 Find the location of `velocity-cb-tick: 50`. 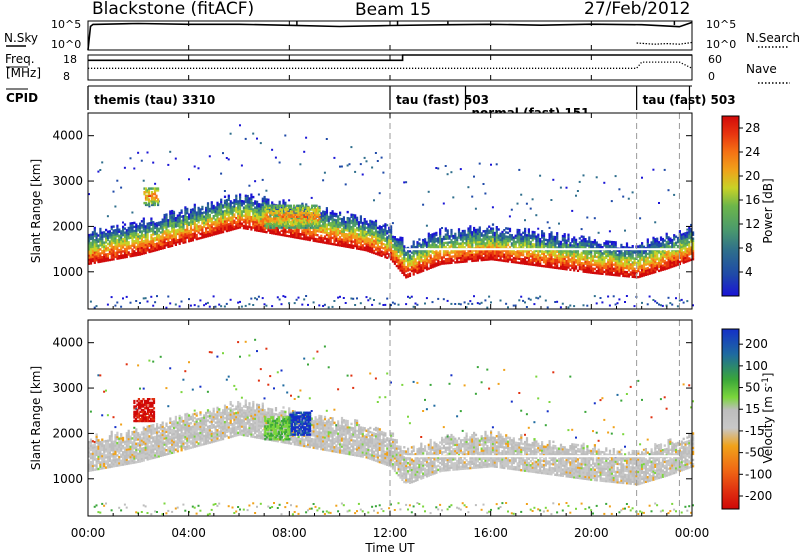

velocity-cb-tick: 50 is located at coordinates (752, 388).